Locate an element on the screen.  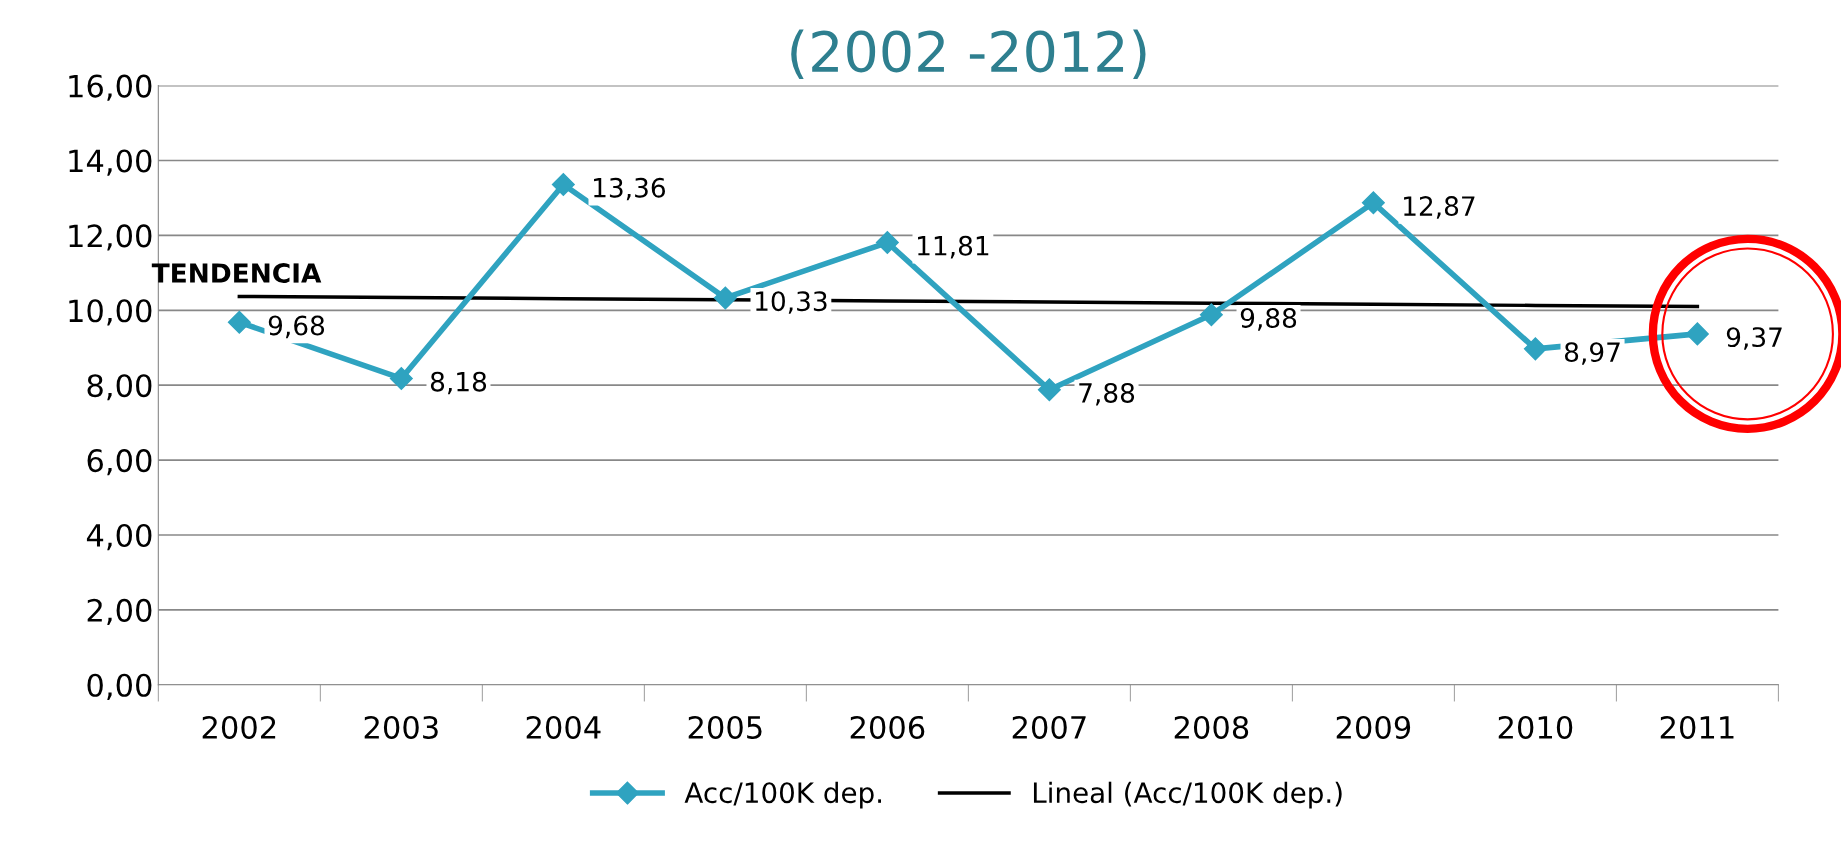
x-tick-label: 2011 is located at coordinates (1697, 727).